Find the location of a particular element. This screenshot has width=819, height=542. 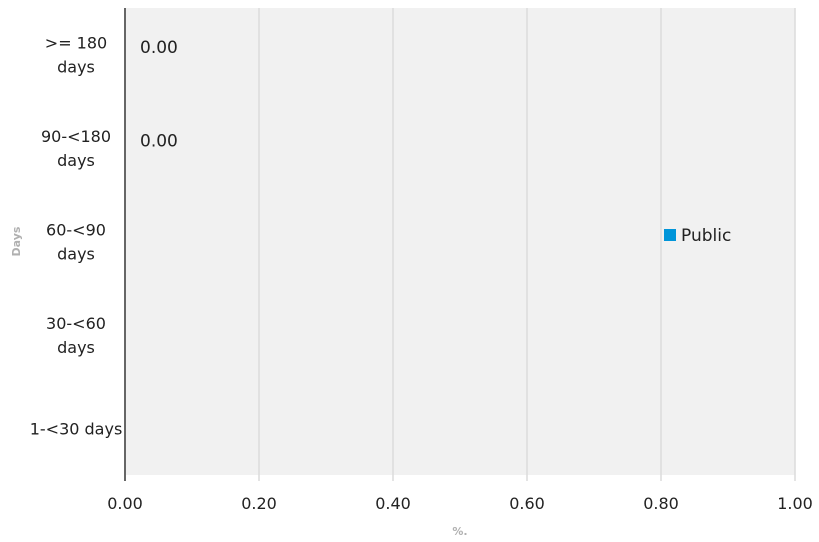

legend-swatch-public is located at coordinates (670, 235).